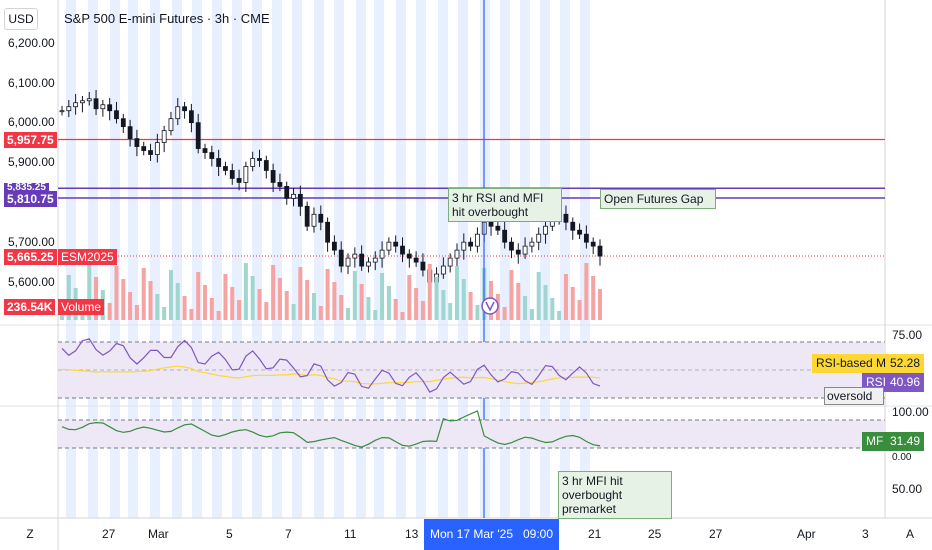 This screenshot has width=932, height=550. I want to click on mfi-premarket-note: 3 hr MFI hit overbought premarket, so click(615, 495).